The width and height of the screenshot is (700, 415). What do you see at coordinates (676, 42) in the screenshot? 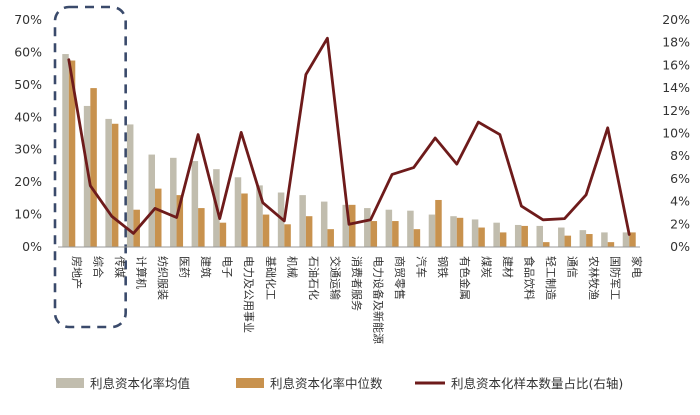
I see `right-tick-label: 18%` at bounding box center [676, 42].